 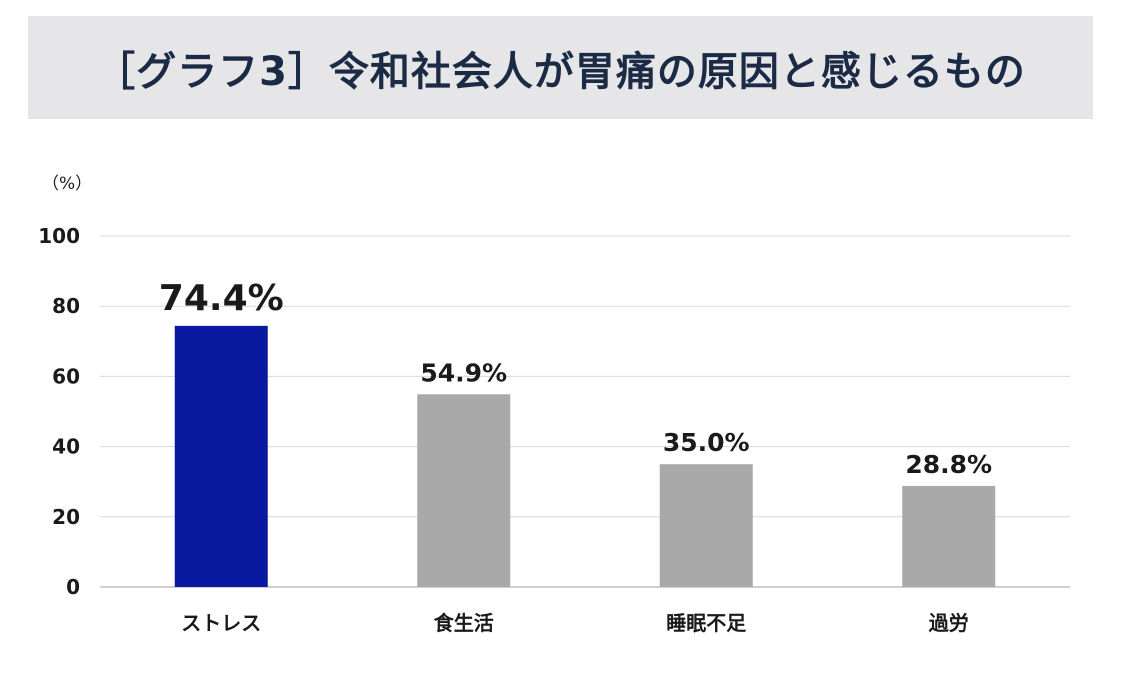 I want to click on y-tick-label: 40, so click(x=66, y=447).